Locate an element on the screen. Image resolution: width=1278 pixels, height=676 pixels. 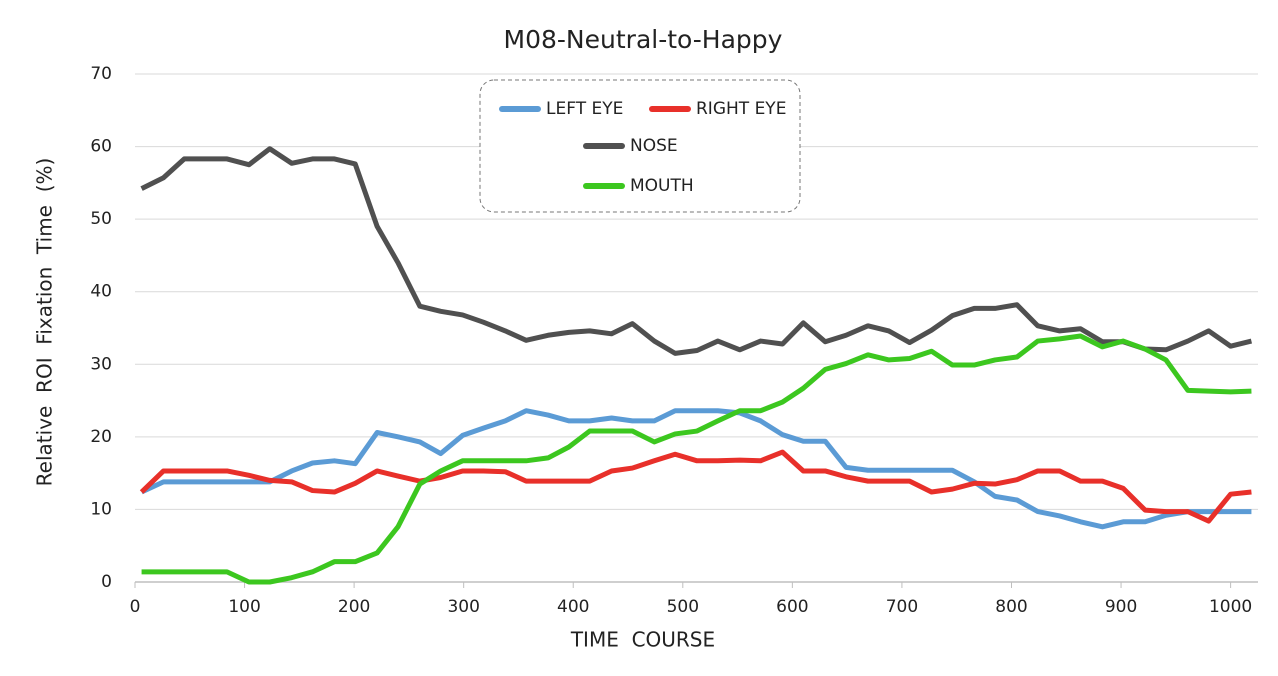
x-tick-label: 100 is located at coordinates (244, 607).